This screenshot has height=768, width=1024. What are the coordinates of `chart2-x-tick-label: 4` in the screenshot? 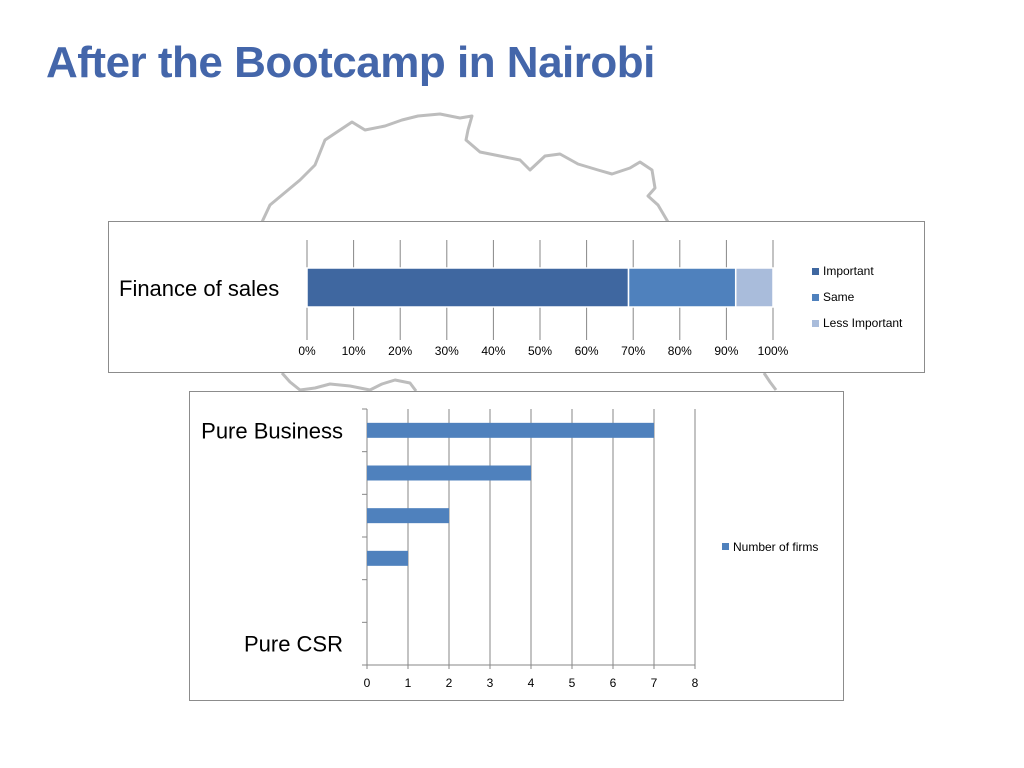 It's located at (531, 683).